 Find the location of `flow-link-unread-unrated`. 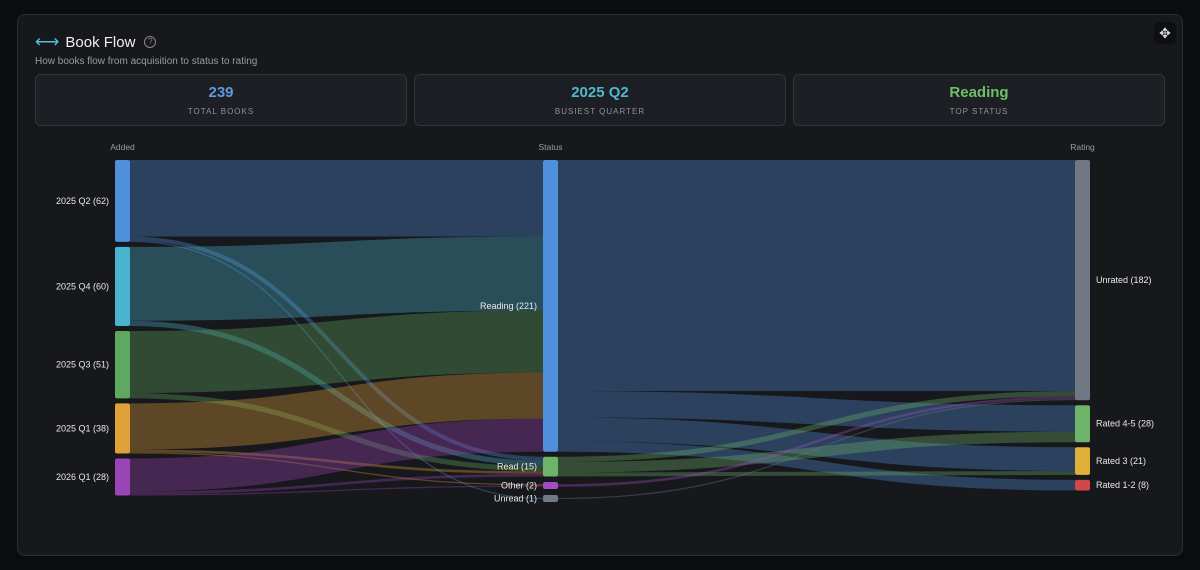

flow-link-unread-unrated is located at coordinates (816, 449).